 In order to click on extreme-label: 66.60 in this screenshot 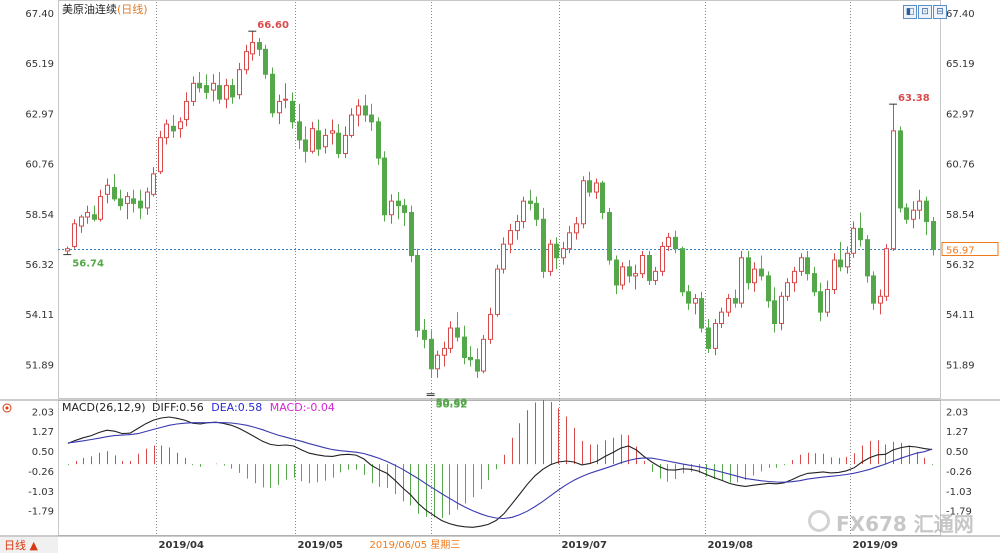, I will do `click(273, 25)`.